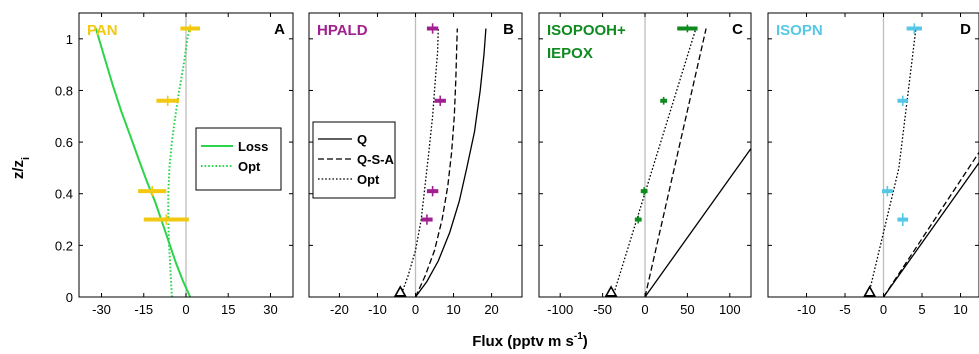 Image resolution: width=979 pixels, height=354 pixels. Describe the element at coordinates (965, 29) in the screenshot. I see `panel-letter: D` at that location.